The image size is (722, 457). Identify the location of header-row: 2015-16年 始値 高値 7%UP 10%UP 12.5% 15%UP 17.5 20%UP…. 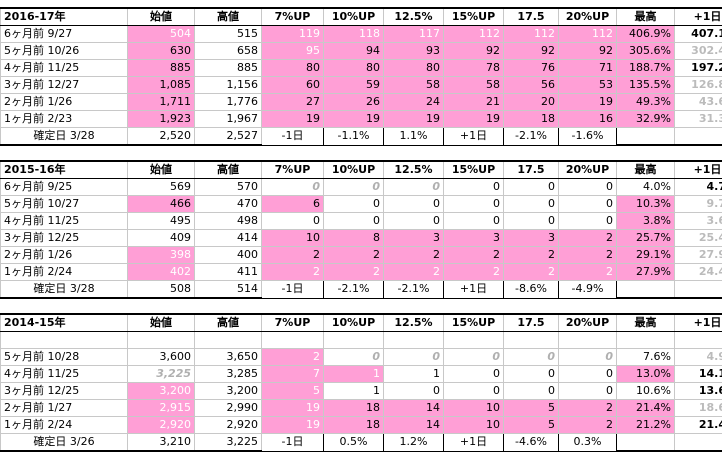
(361, 169).